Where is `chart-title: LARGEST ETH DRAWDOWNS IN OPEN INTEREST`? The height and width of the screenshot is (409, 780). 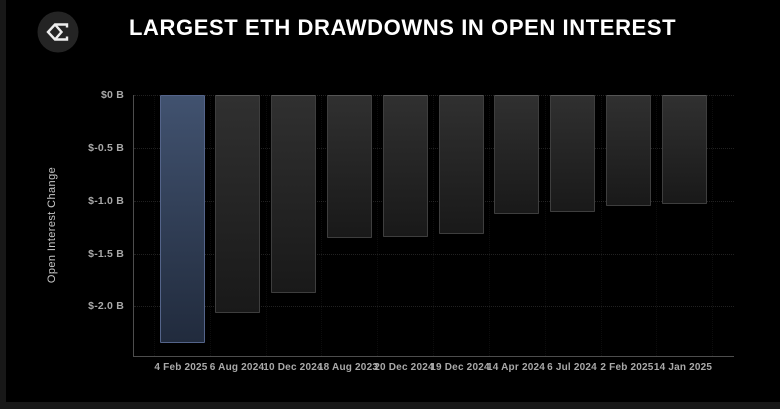
chart-title: LARGEST ETH DRAWDOWNS IN OPEN INTEREST is located at coordinates (403, 27).